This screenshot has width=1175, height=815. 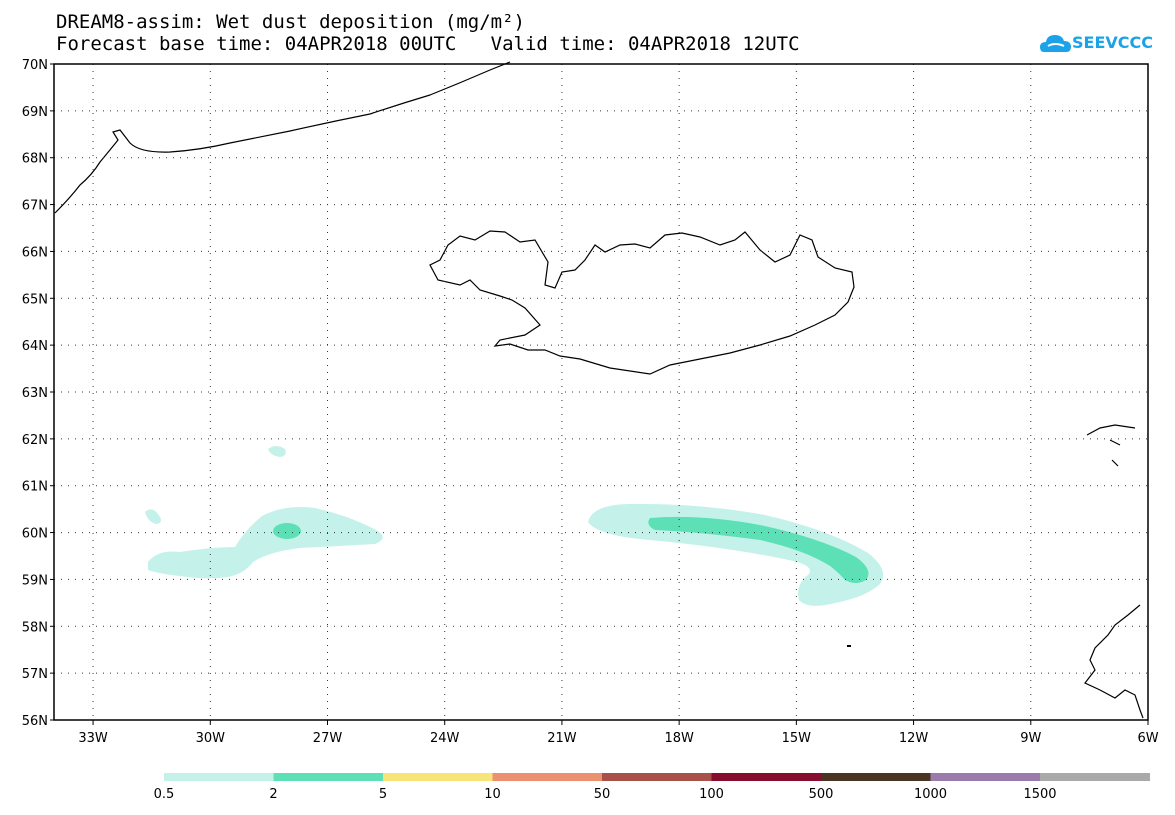 What do you see at coordinates (1147, 738) in the screenshot?
I see `lon-label: 6W` at bounding box center [1147, 738].